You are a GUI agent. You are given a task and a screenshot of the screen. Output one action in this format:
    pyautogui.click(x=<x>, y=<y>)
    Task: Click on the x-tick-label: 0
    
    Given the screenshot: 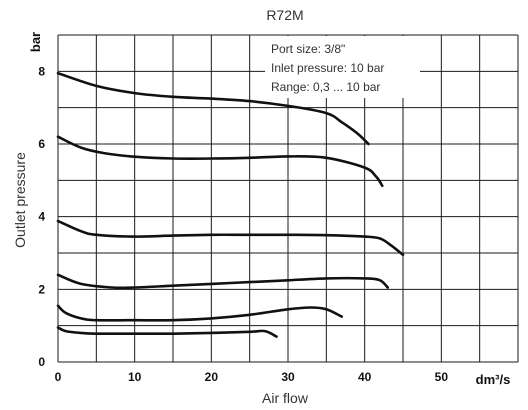 What is the action you would take?
    pyautogui.click(x=58, y=377)
    